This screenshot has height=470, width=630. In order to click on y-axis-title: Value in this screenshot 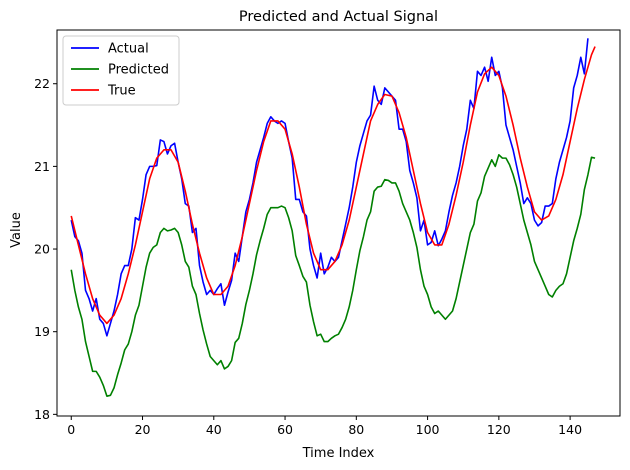, I will do `click(16, 230)`.